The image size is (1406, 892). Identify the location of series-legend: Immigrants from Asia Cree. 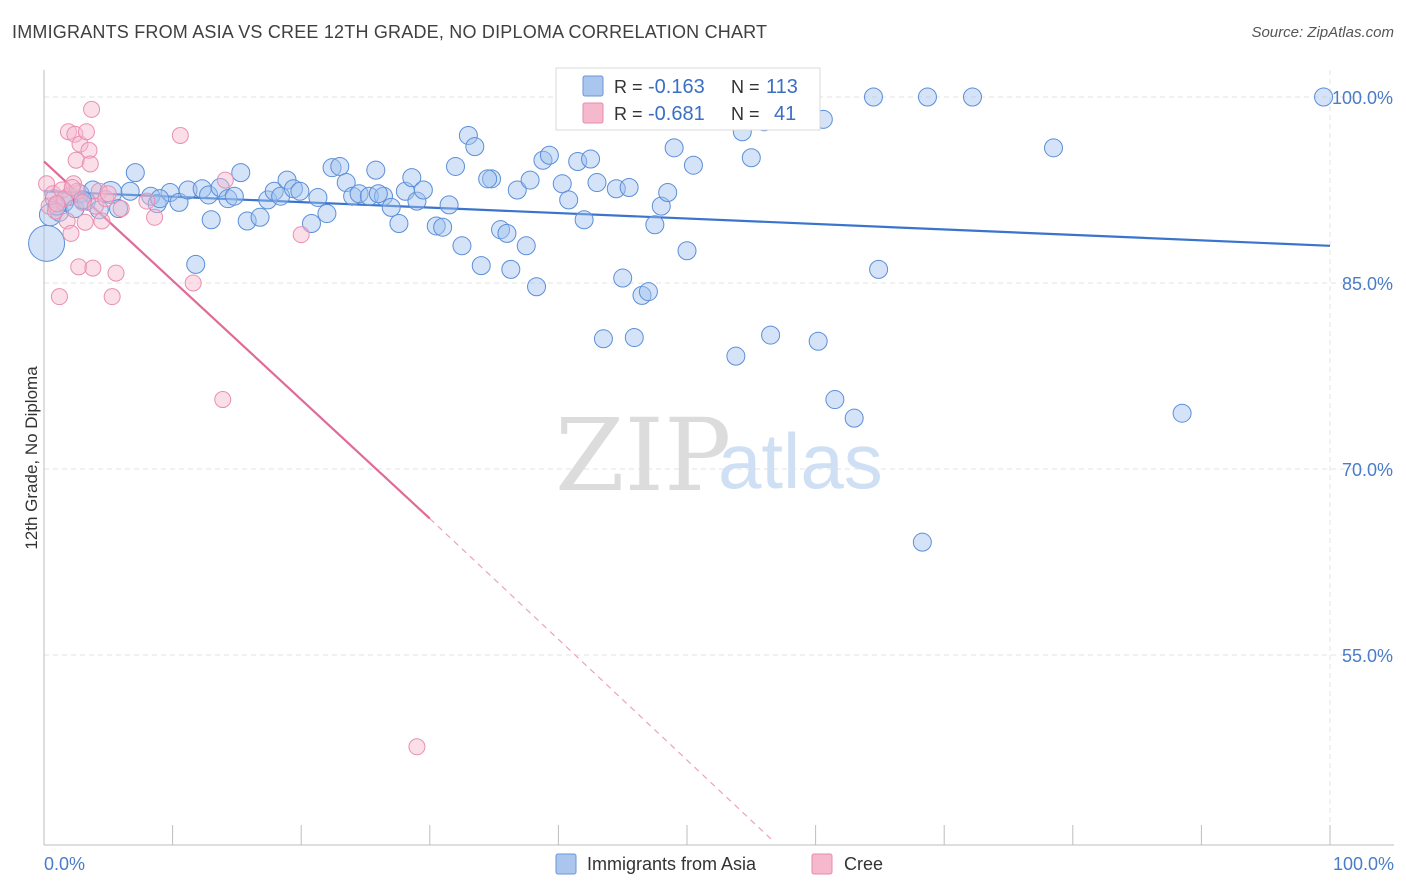
(719, 864).